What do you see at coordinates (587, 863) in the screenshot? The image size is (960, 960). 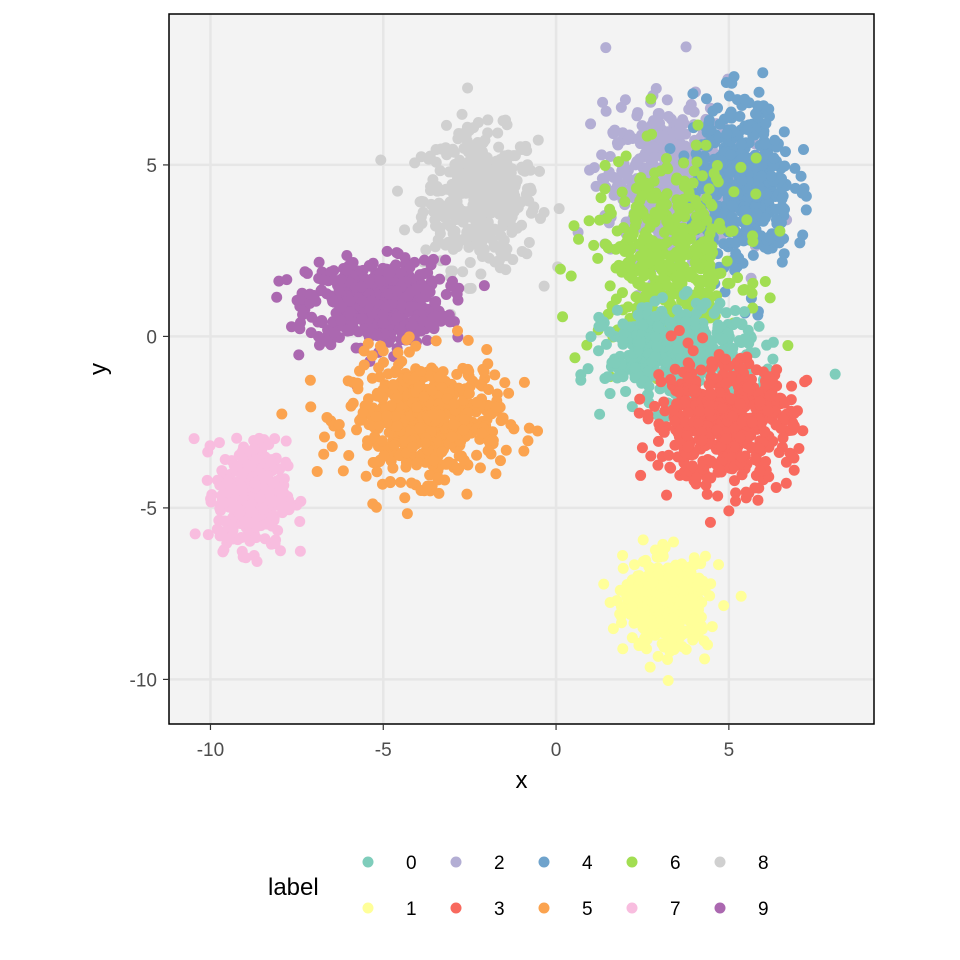 I see `legend-label-4: 4` at bounding box center [587, 863].